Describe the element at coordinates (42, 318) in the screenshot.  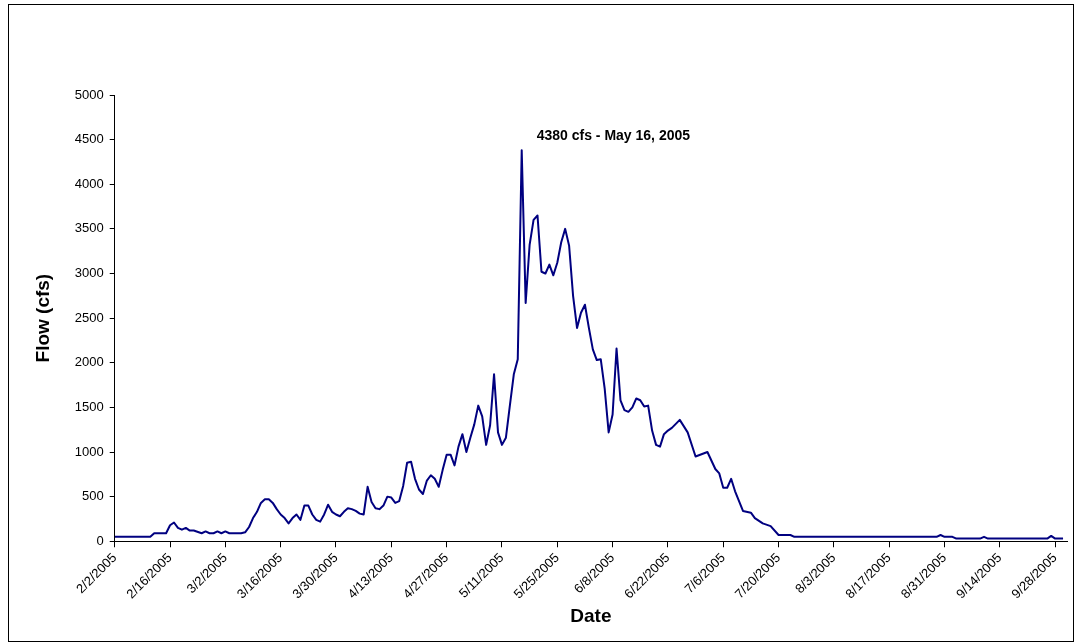
I see `y-axis-title: Flow (cfs)` at that location.